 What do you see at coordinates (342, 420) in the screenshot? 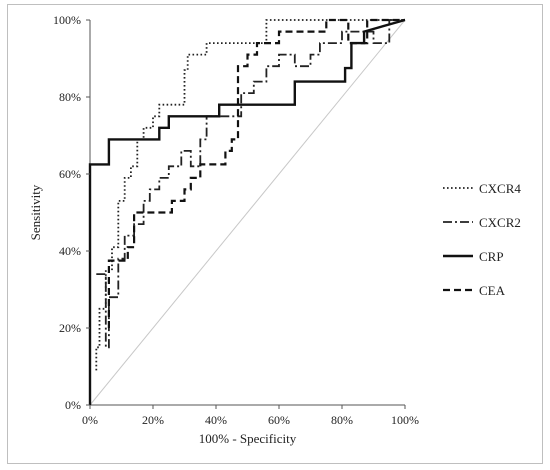
I see `x-tick-label: 80%` at bounding box center [342, 420].